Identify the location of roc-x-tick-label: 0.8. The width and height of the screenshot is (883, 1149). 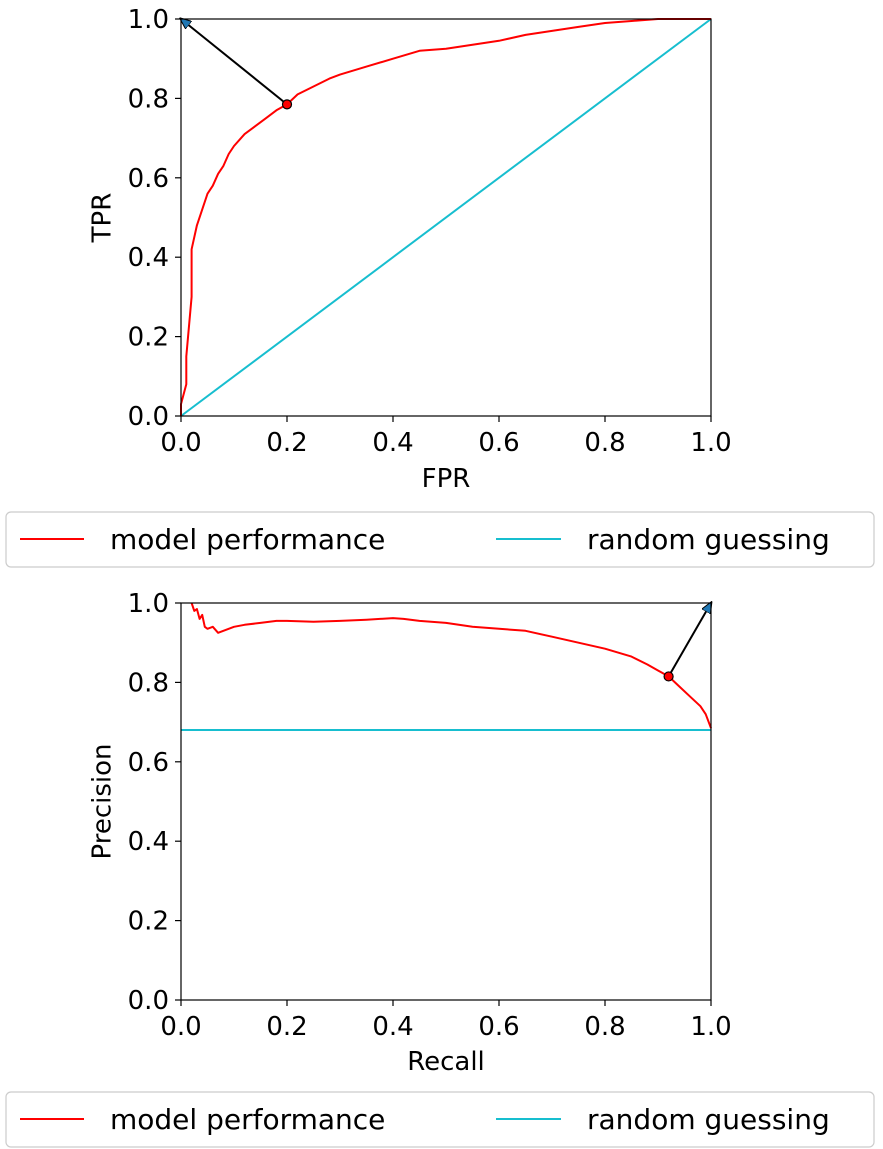
(604, 443).